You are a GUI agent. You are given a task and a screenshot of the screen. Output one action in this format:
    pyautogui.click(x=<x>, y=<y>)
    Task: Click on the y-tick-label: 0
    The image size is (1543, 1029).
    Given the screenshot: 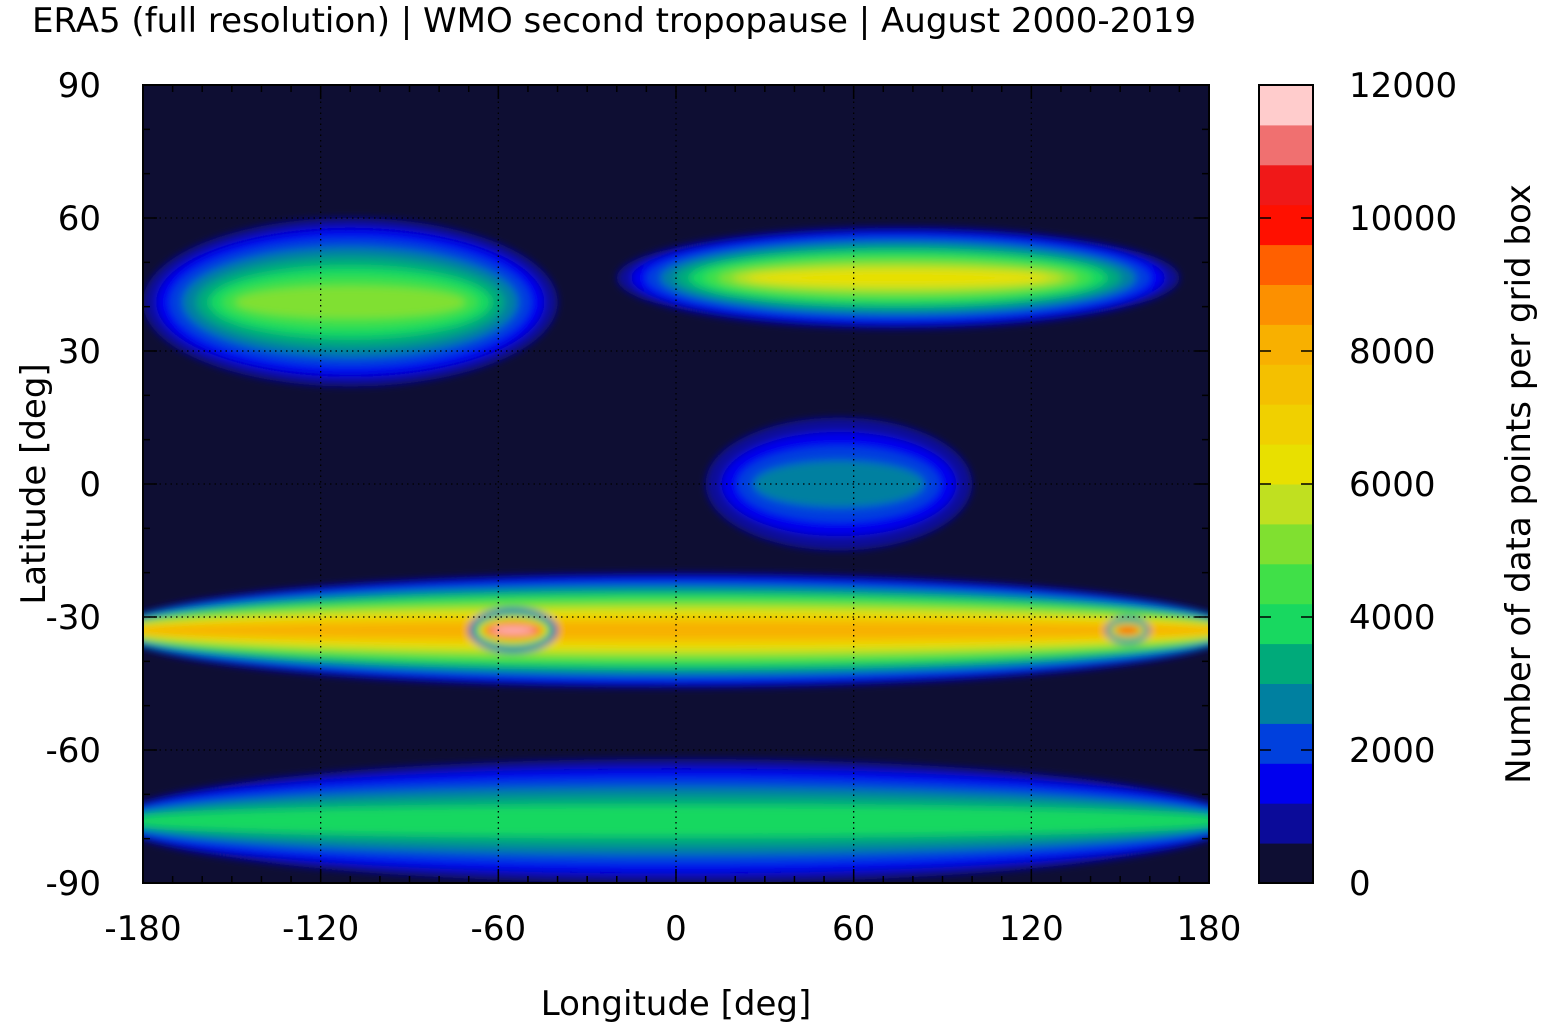 What is the action you would take?
    pyautogui.click(x=90, y=485)
    